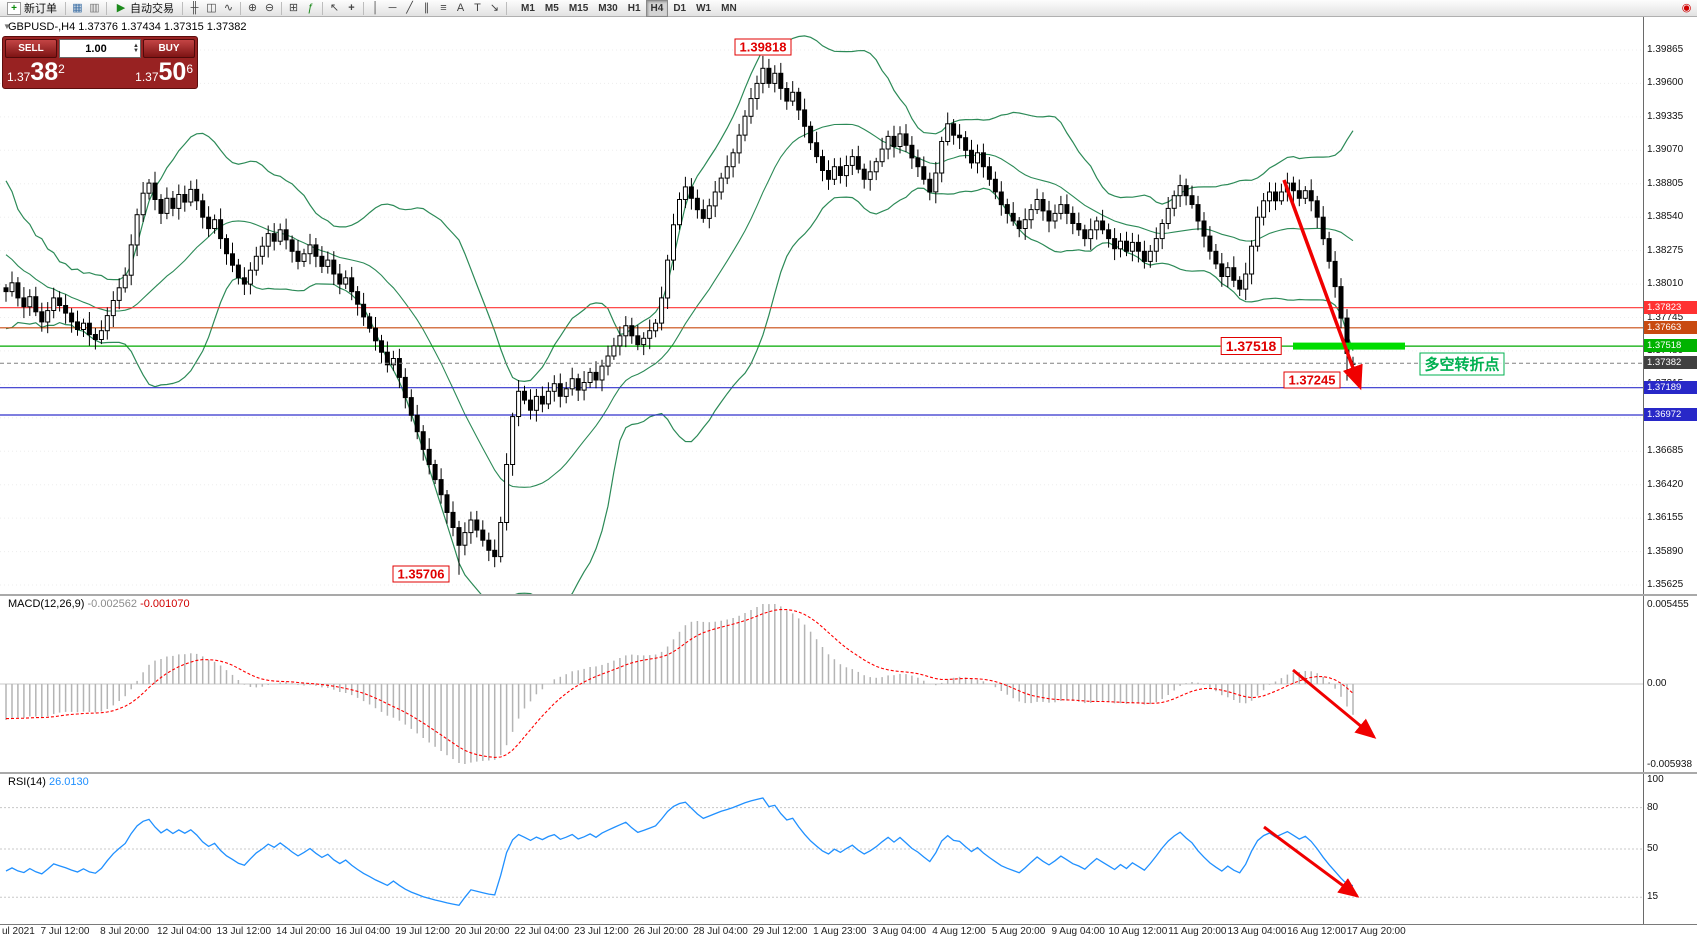  I want to click on volume-spinner: ▲ ▼, so click(136, 48).